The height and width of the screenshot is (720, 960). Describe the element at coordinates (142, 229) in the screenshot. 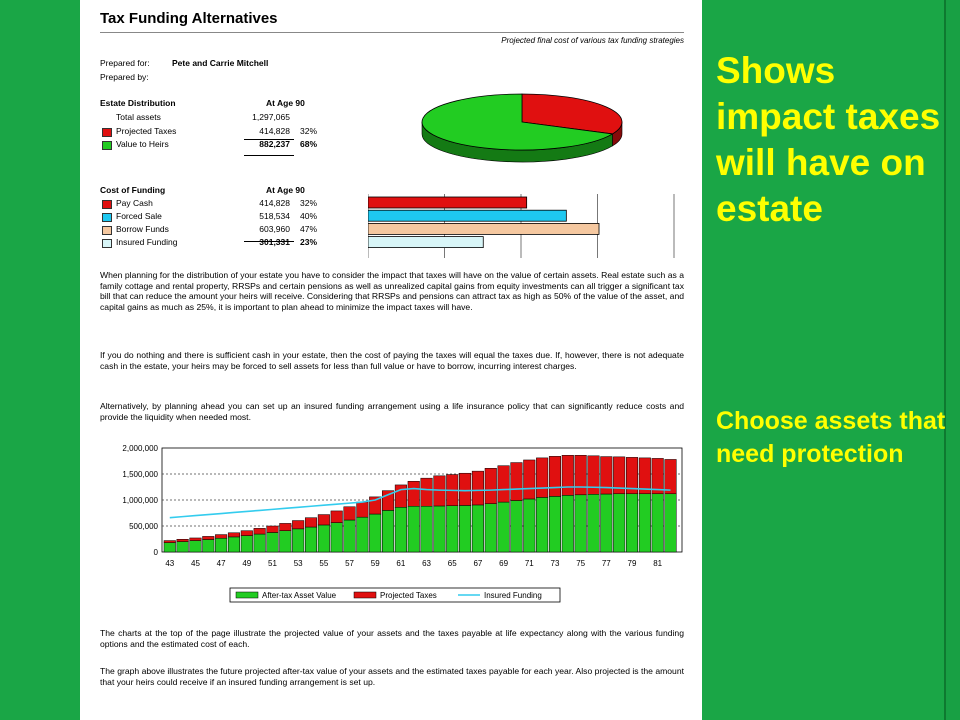

I see `cost-label: Borrow Funds` at that location.